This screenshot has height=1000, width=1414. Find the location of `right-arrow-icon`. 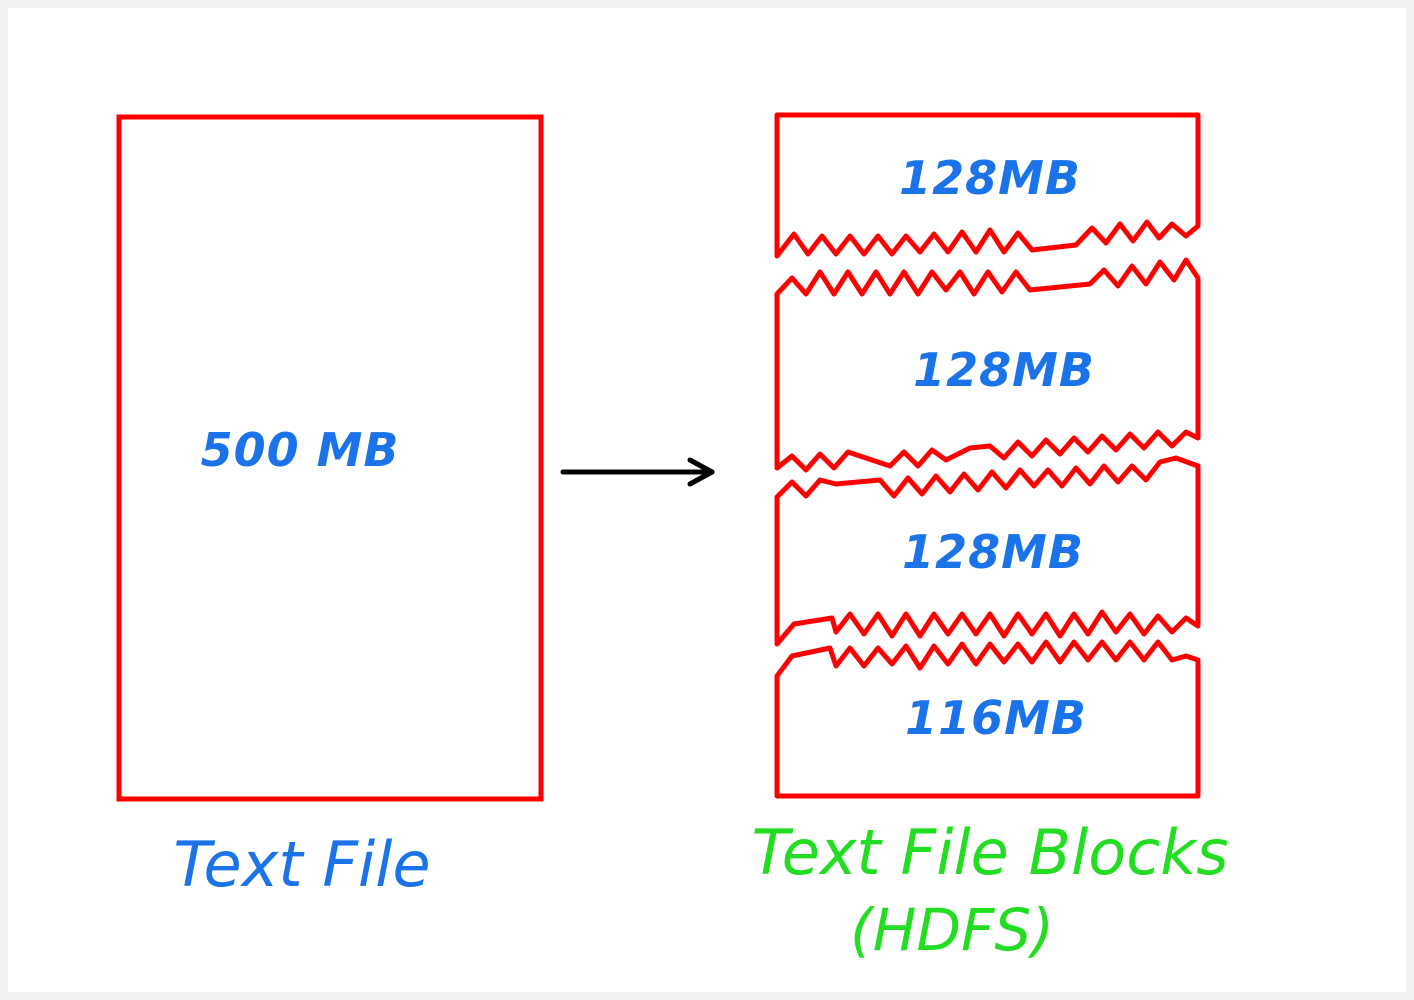

right-arrow-icon is located at coordinates (637, 472).